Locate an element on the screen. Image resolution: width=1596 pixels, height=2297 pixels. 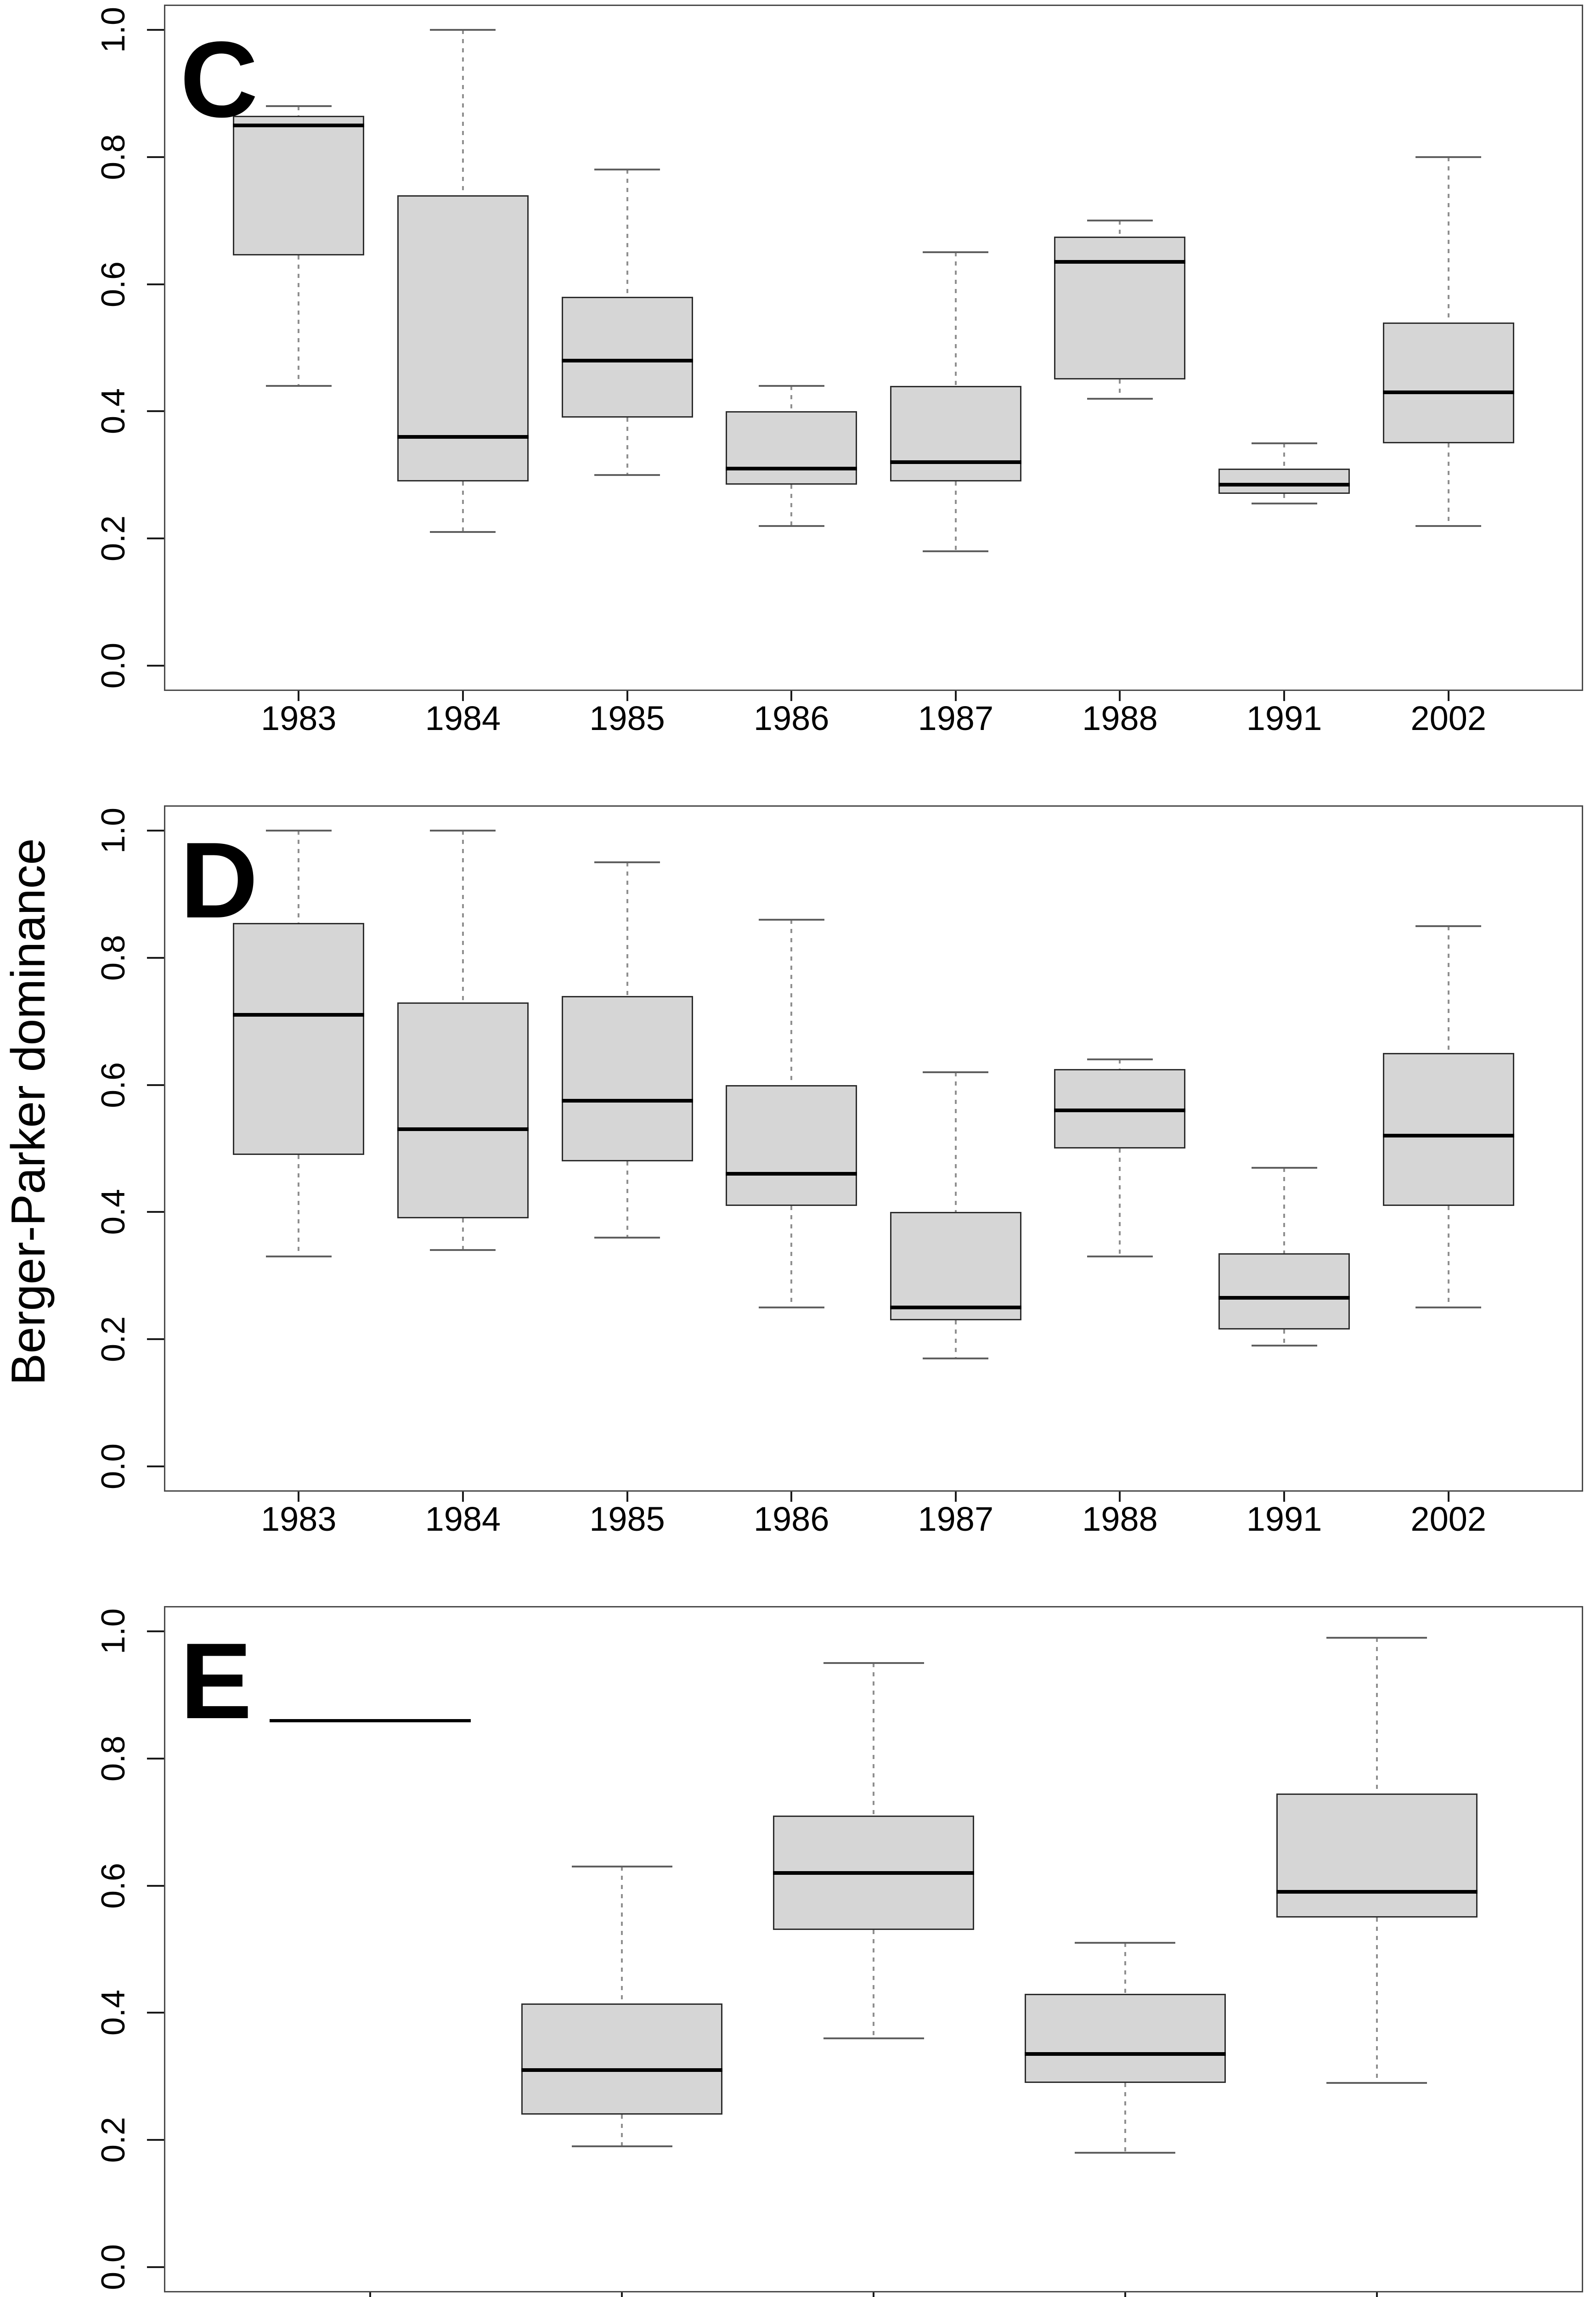
x-axis-tick-label: 1988 is located at coordinates (1120, 718).